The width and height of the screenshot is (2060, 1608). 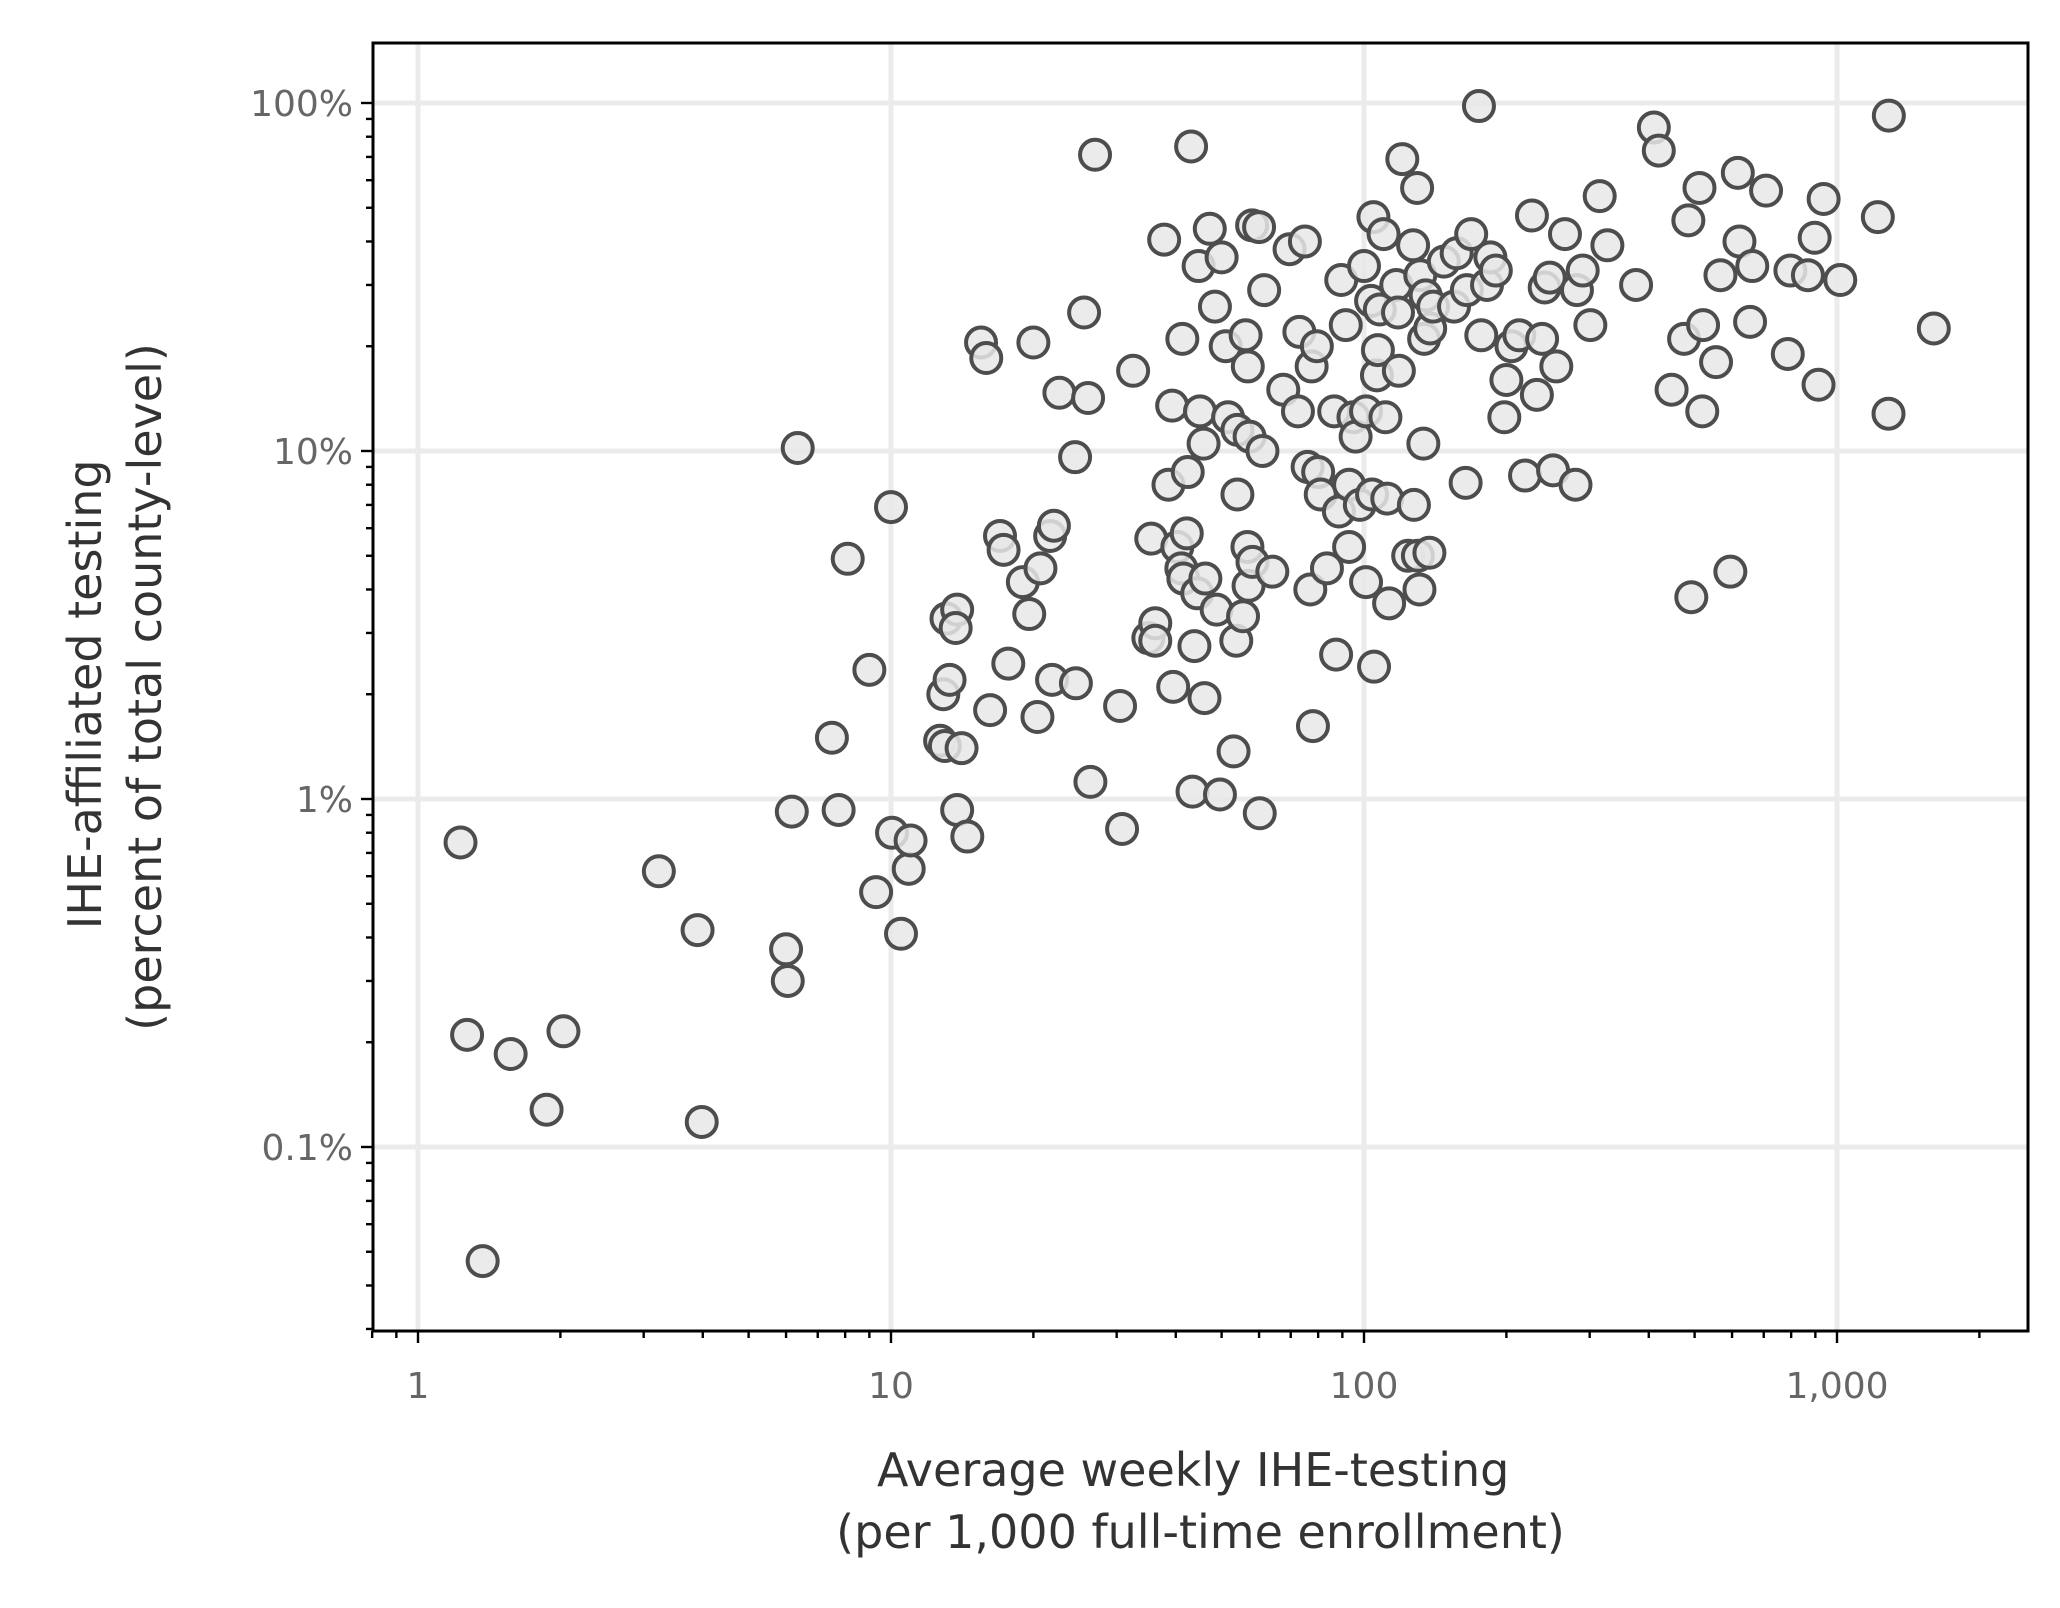 I want to click on x-axis-title-line1: Average weekly IHE-testing, so click(x=1193, y=1470).